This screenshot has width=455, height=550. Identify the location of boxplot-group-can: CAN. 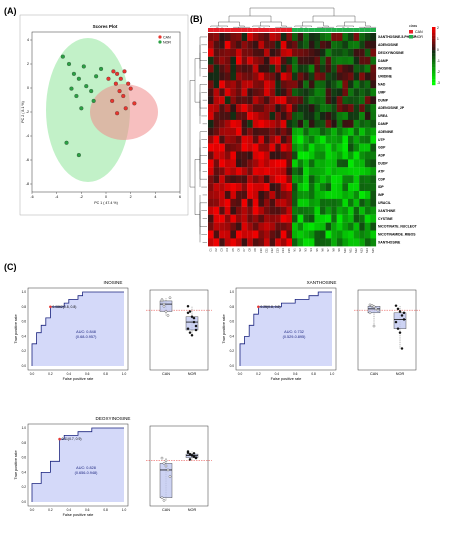
(374, 374).